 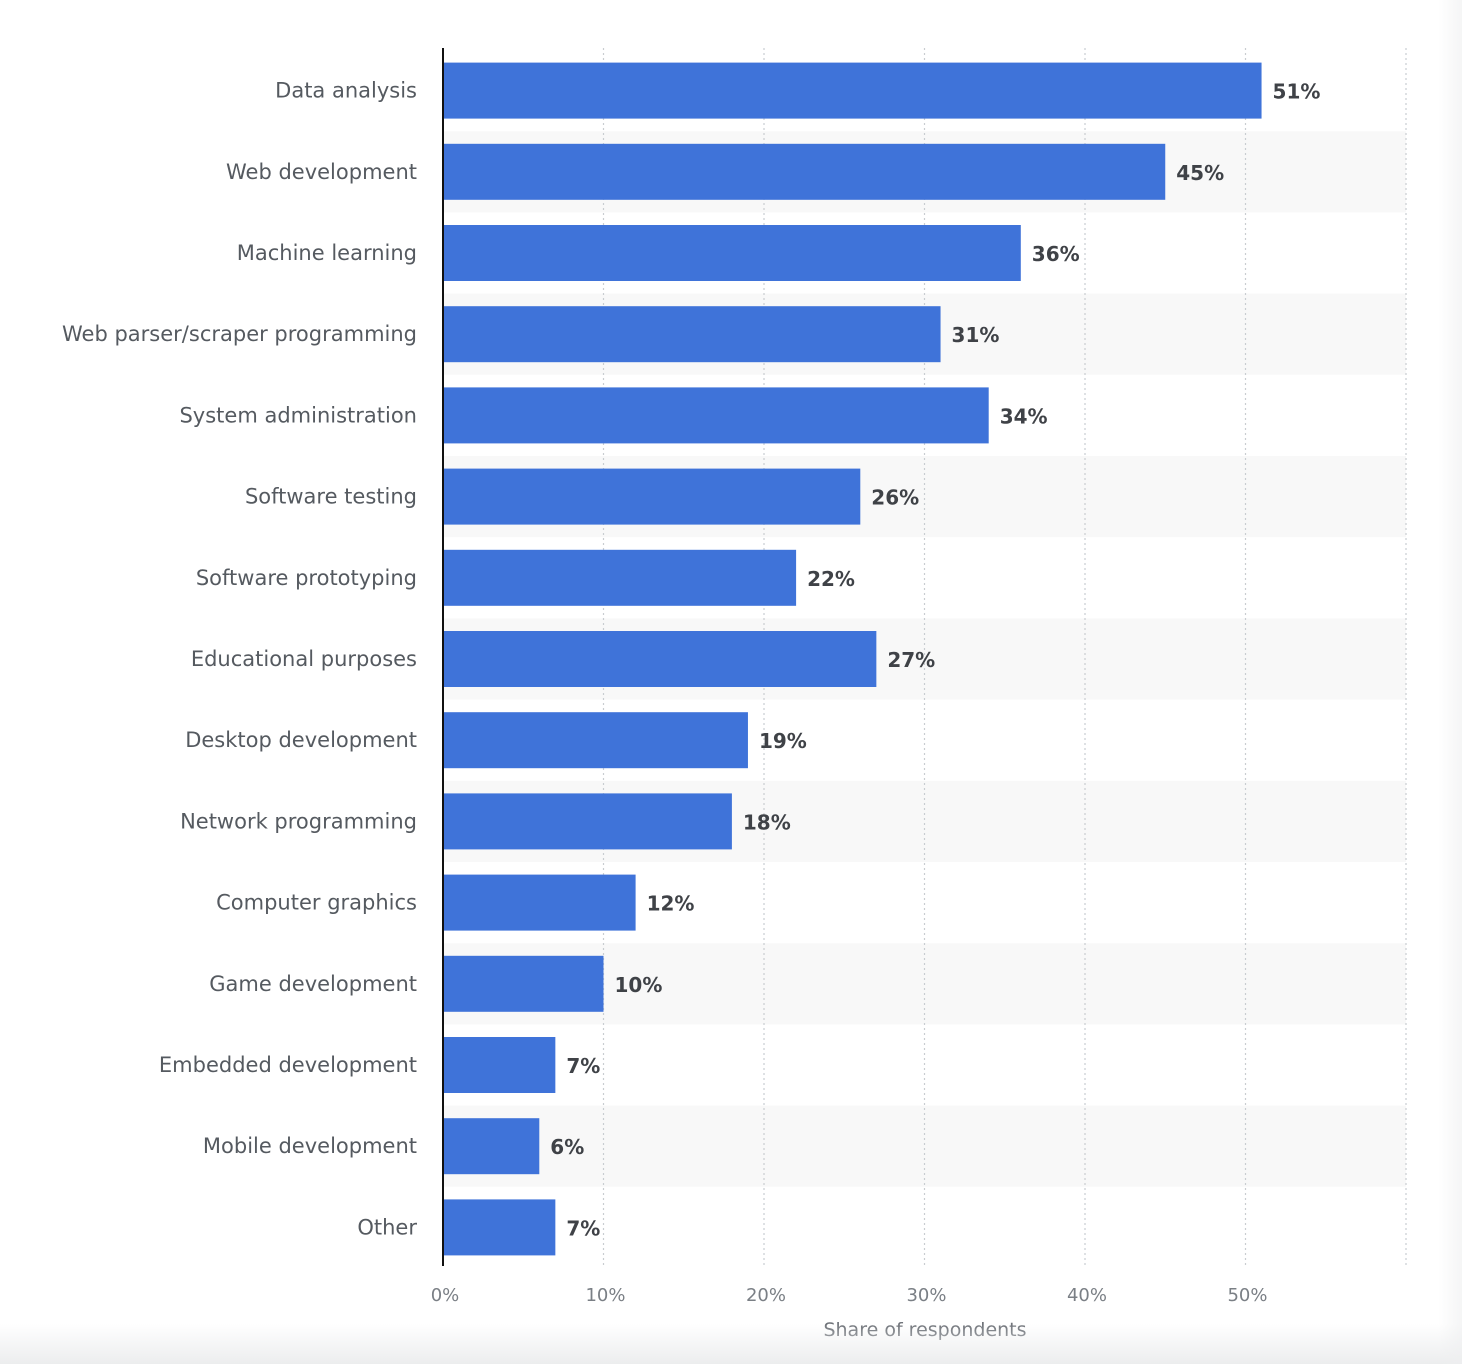 I want to click on category-label: Game development, so click(x=313, y=984).